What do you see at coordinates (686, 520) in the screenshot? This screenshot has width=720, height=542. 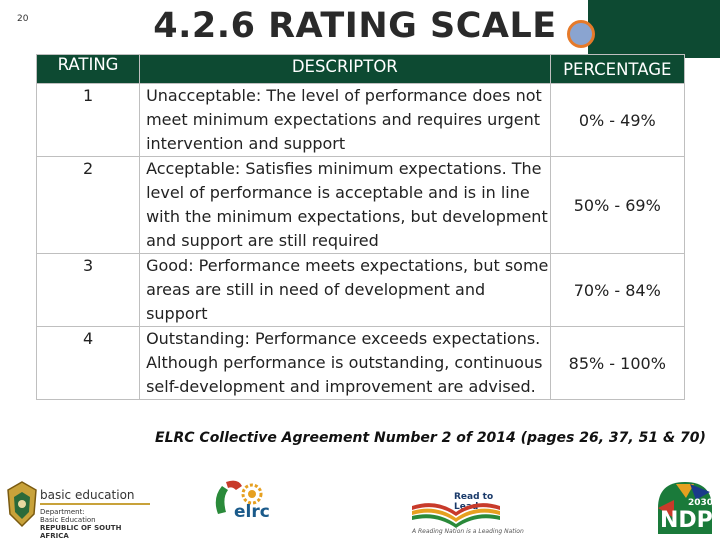 I see `ndp-text: NDP` at bounding box center [686, 520].